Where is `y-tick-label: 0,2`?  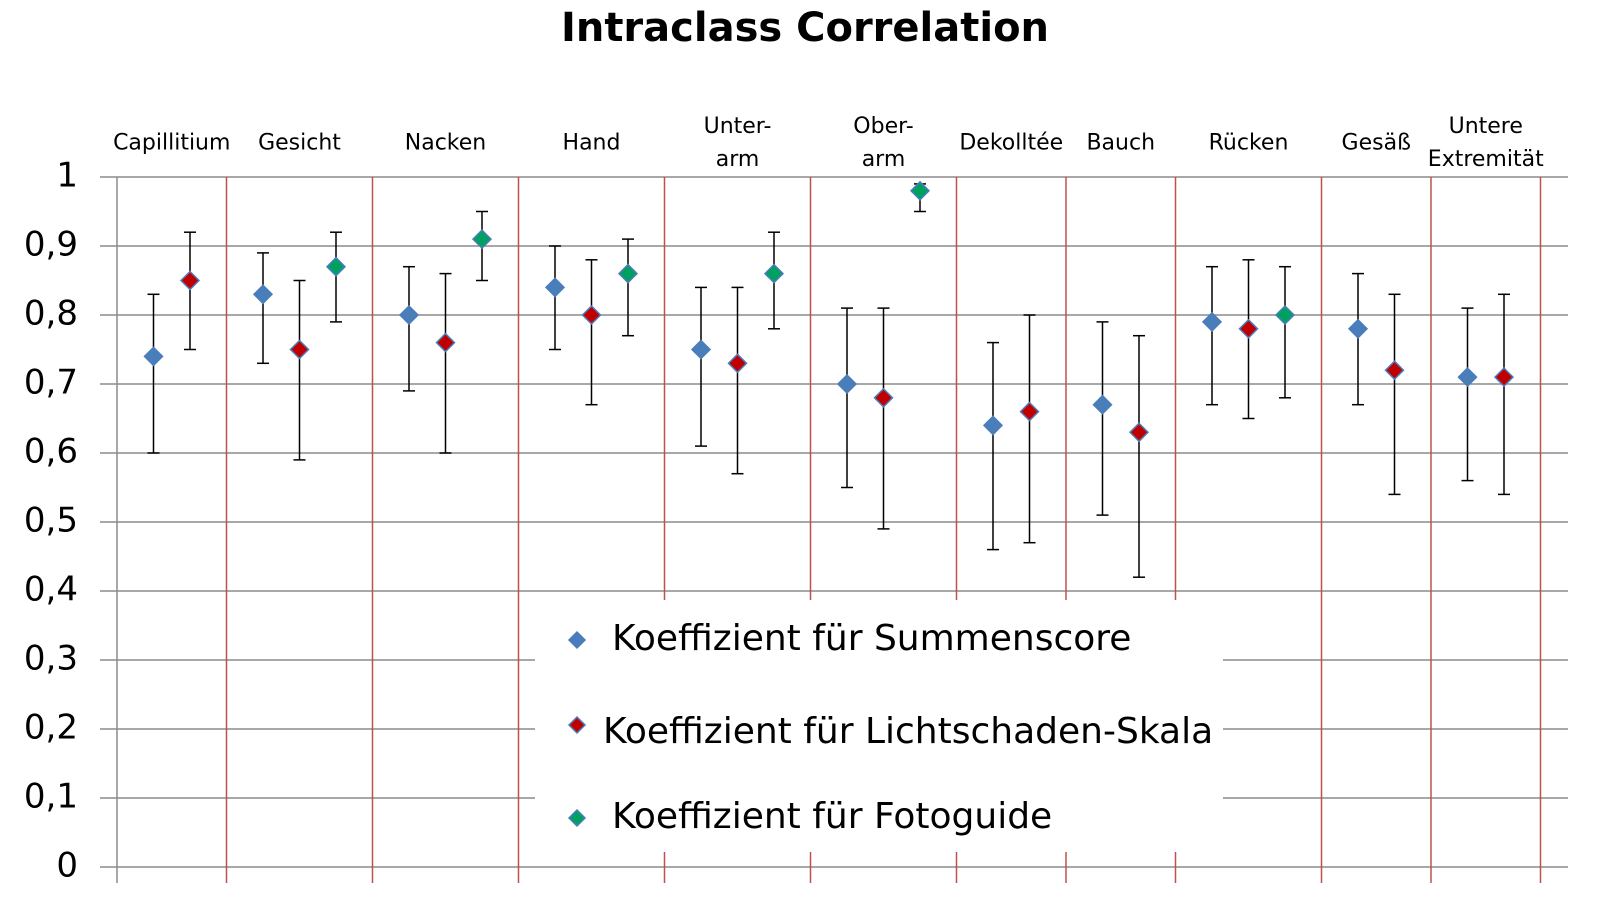
y-tick-label: 0,2 is located at coordinates (51, 728).